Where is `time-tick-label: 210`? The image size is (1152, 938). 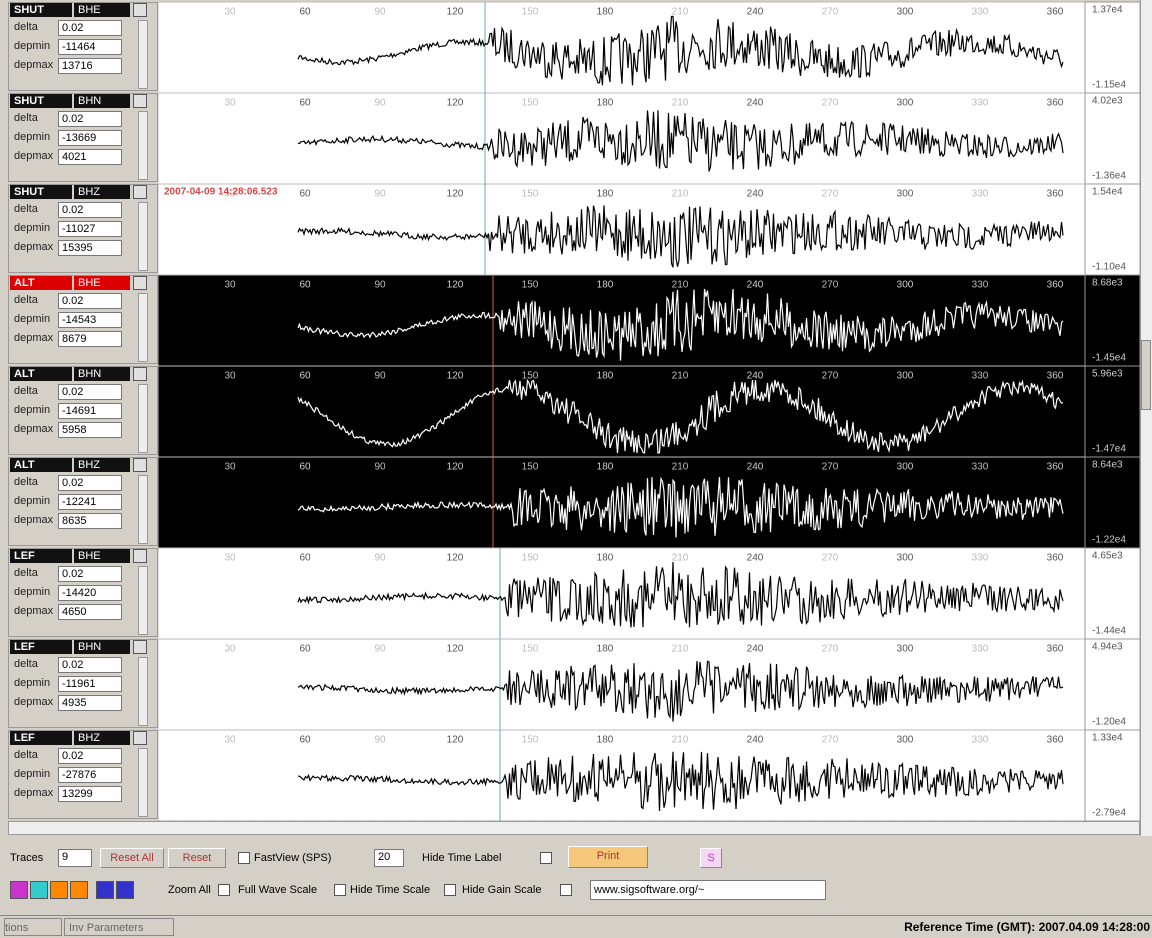 time-tick-label: 210 is located at coordinates (680, 649).